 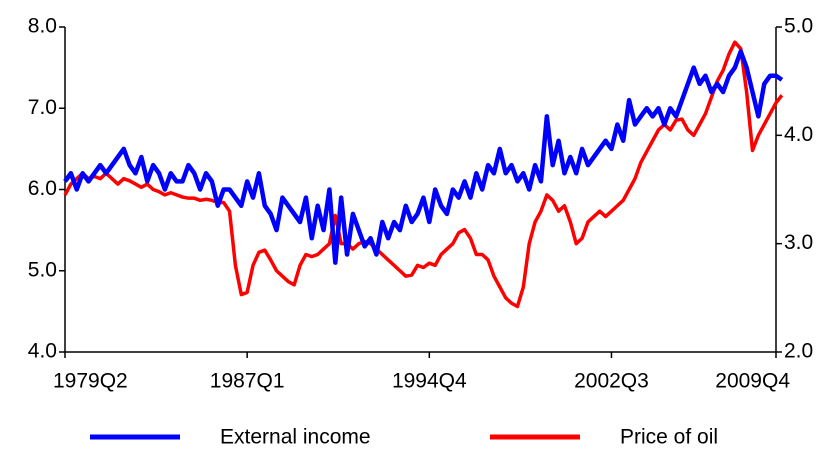 I want to click on y-tick-label: 8.0, so click(x=42, y=26).